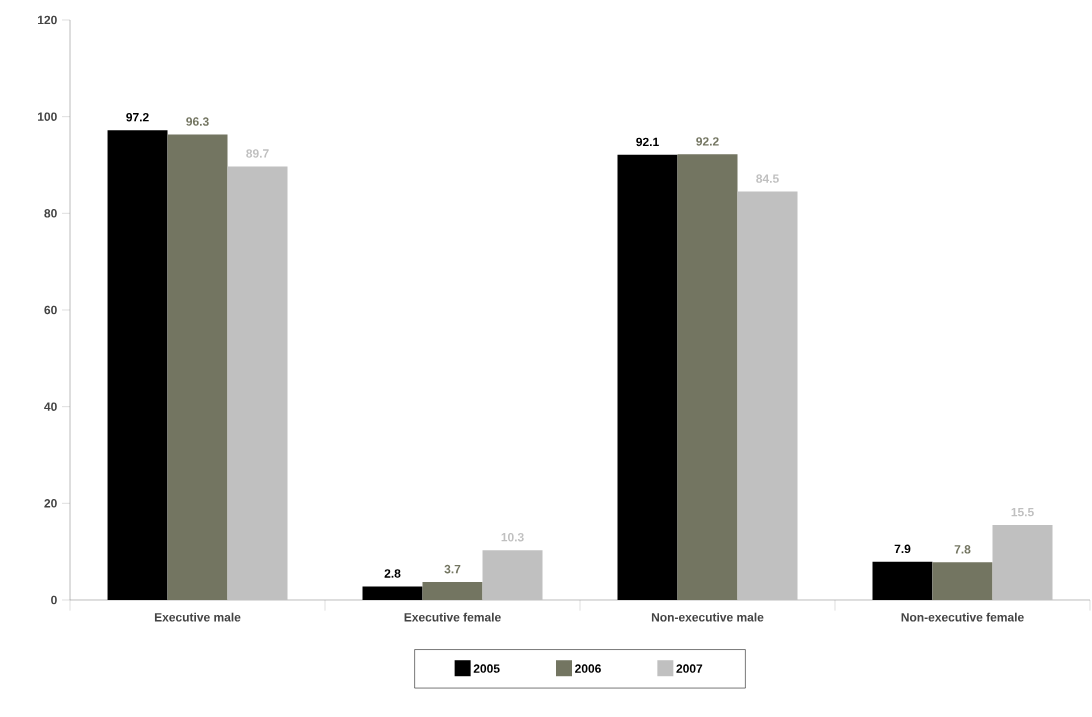  I want to click on data-label: 97.2, so click(137, 117).